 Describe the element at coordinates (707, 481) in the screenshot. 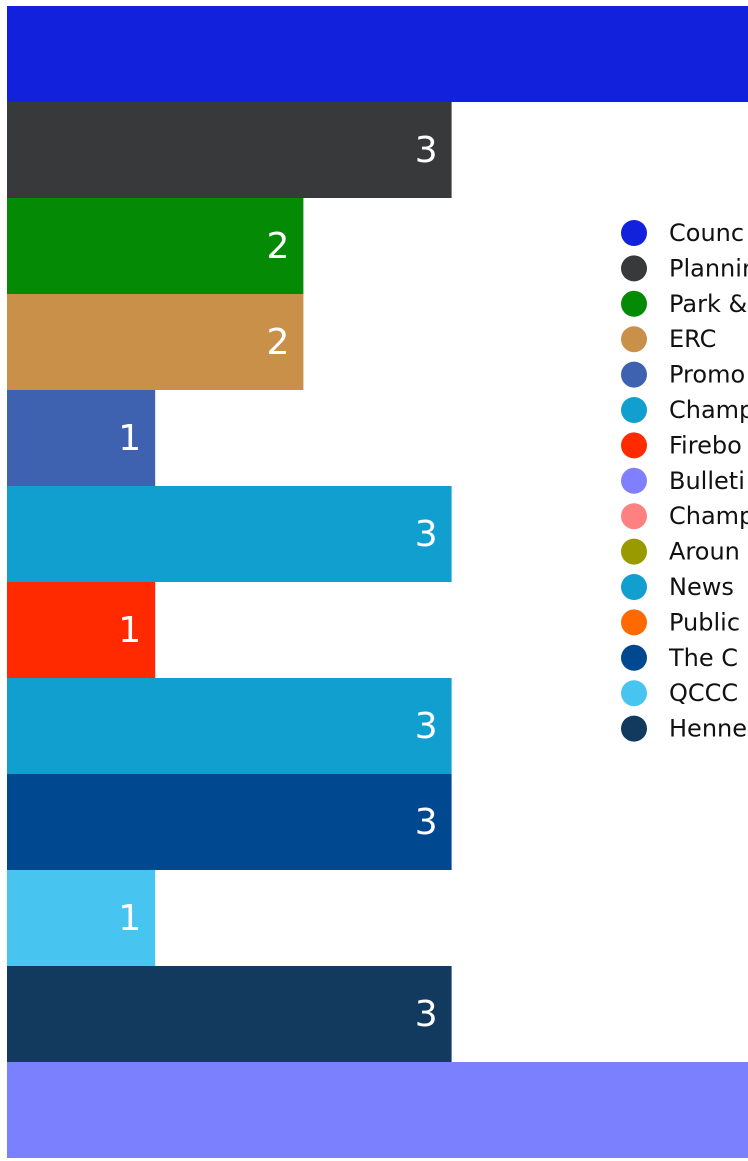

I see `legend-label: Bulleti` at that location.